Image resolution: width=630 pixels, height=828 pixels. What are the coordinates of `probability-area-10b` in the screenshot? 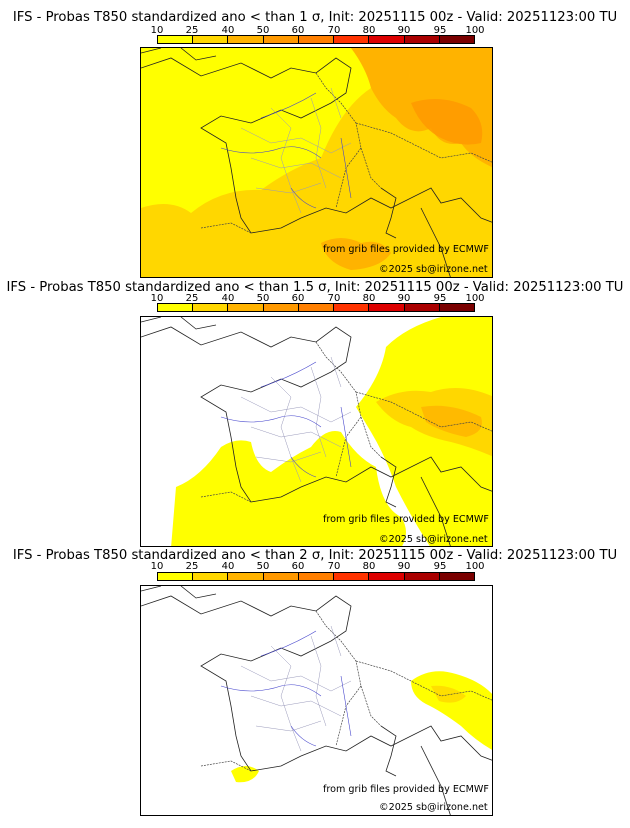 It's located at (245, 774).